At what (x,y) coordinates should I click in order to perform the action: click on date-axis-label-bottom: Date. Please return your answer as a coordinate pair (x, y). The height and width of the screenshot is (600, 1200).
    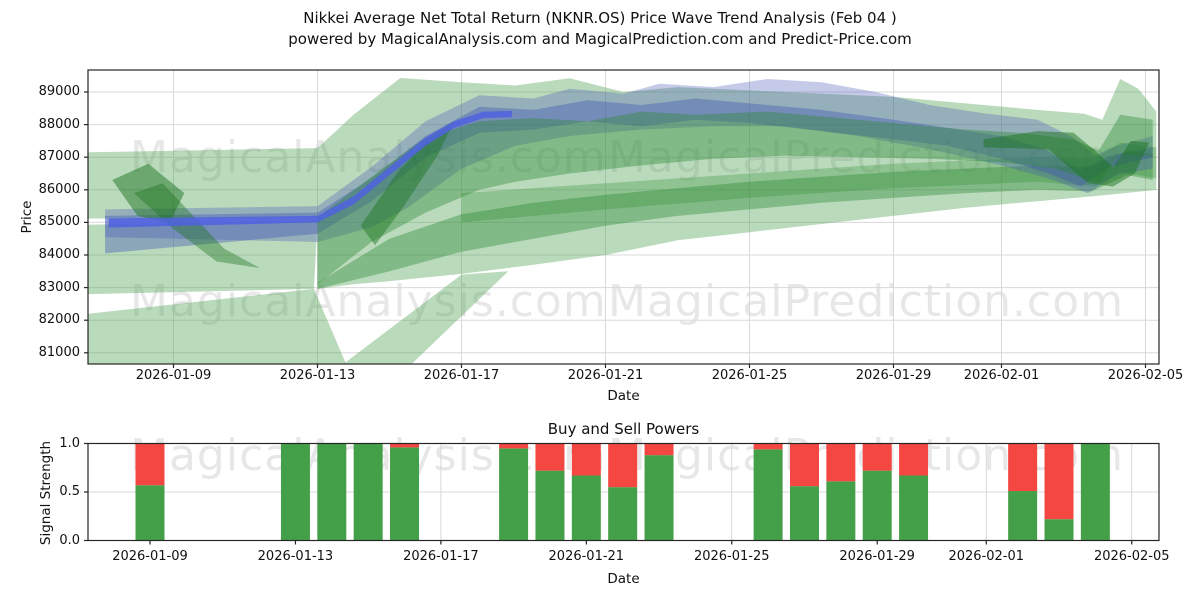
    Looking at the image, I should click on (623, 579).